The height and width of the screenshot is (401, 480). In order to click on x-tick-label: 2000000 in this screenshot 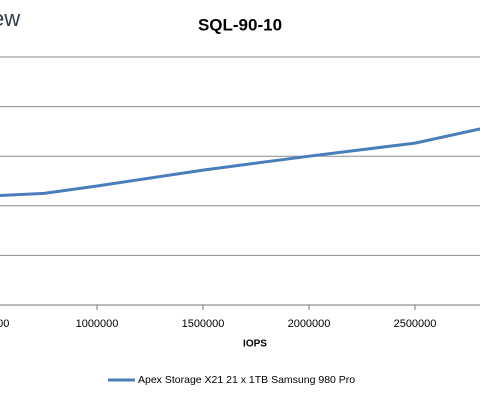, I will do `click(309, 324)`.